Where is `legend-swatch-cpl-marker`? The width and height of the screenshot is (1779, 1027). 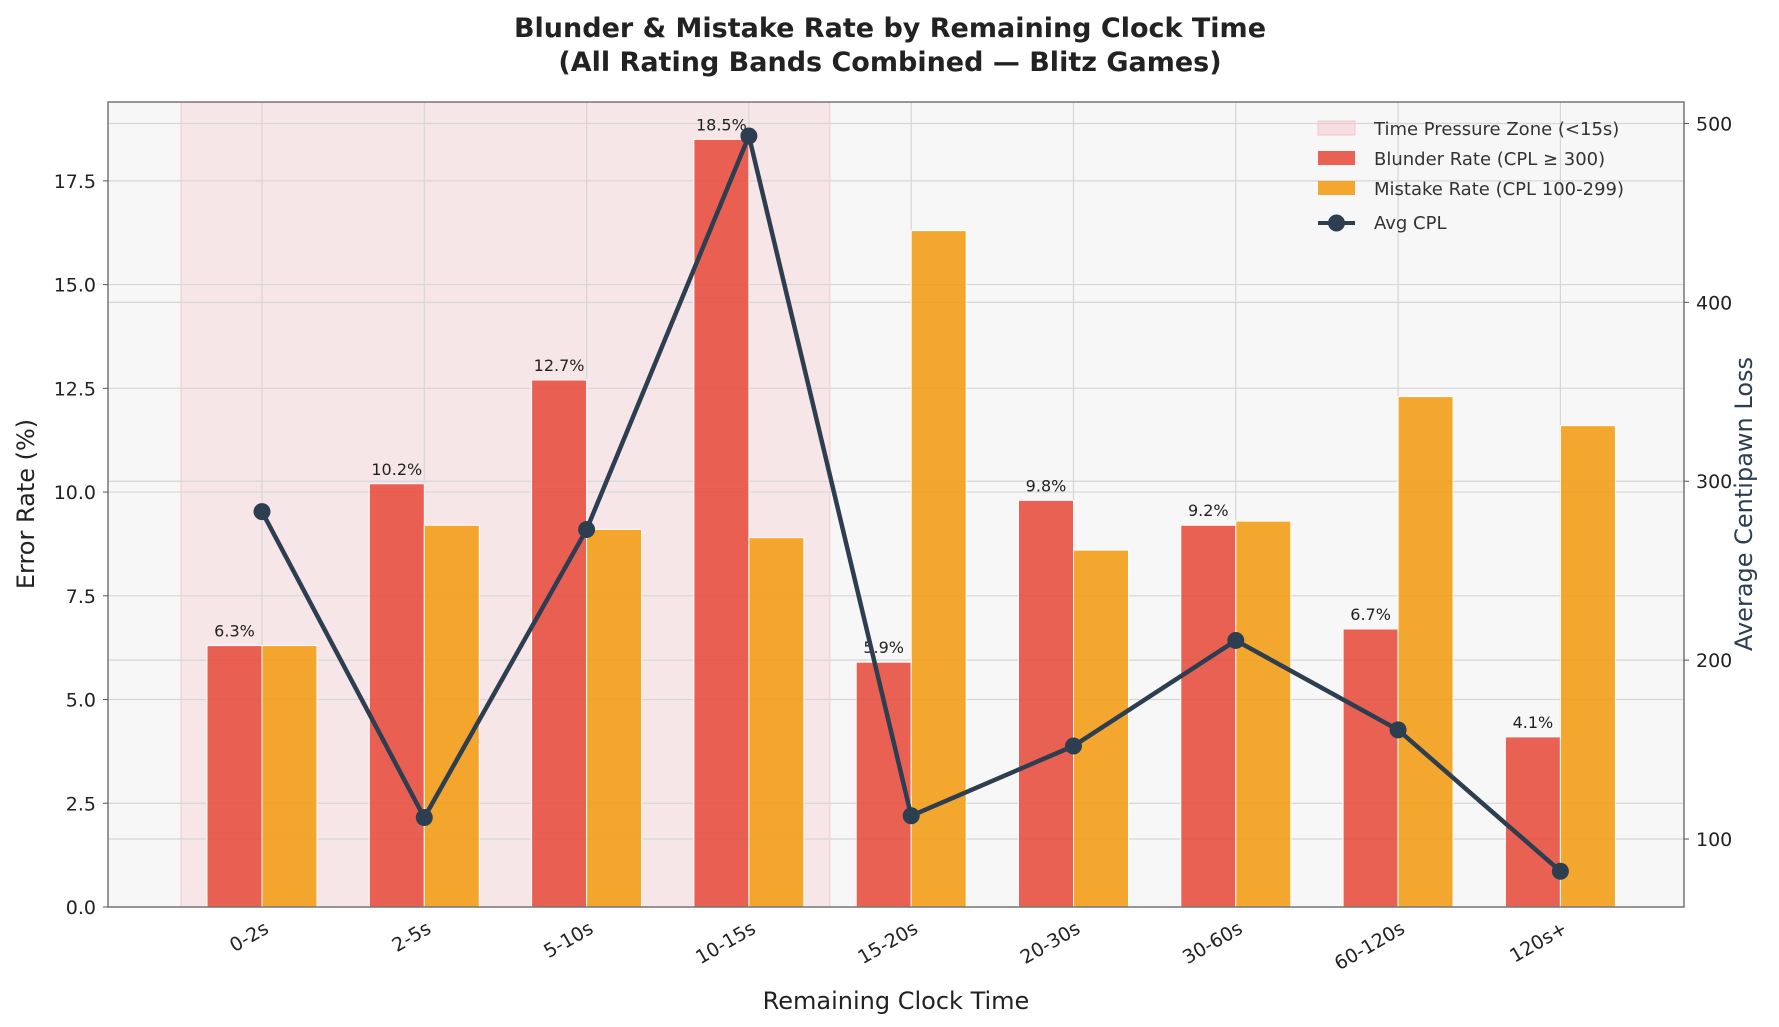 legend-swatch-cpl-marker is located at coordinates (1336, 223).